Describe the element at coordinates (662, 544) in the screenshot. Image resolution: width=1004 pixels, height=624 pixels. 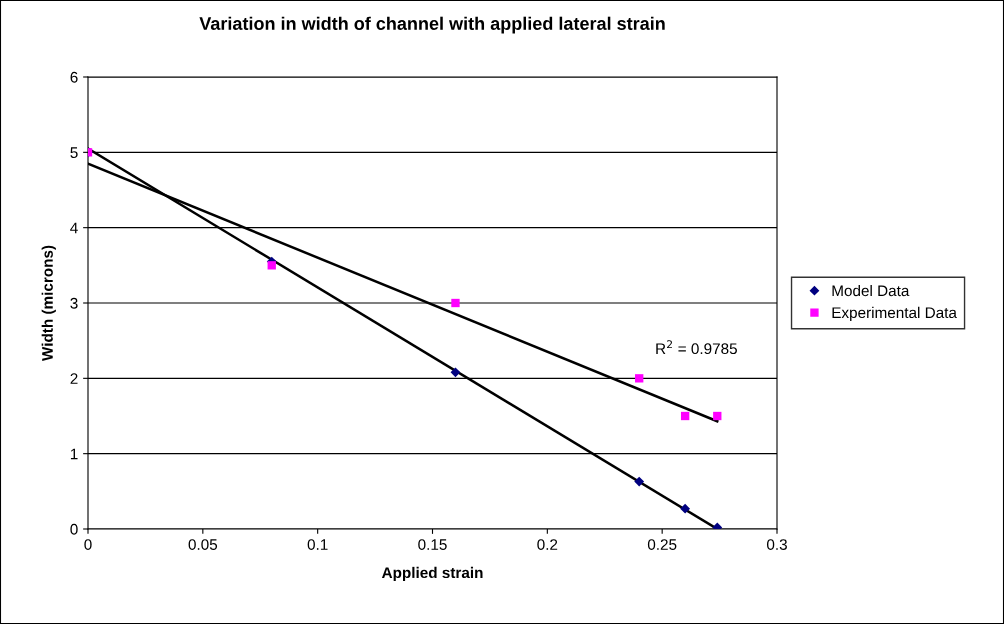
I see `x-tick-label: 0.25` at that location.